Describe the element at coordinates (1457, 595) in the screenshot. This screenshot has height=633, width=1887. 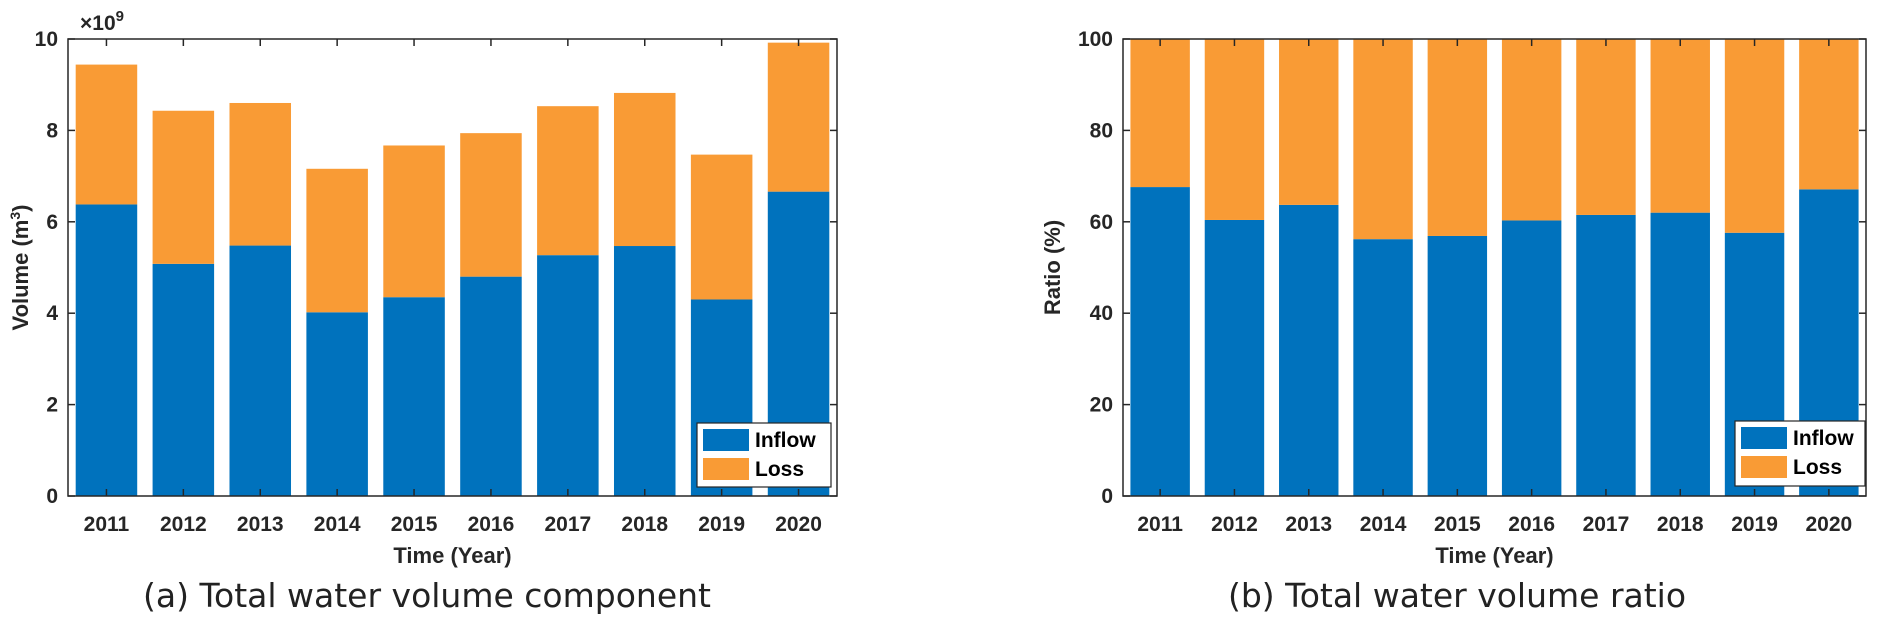
I see `figure-caption-b: (b) Total water volume ratio` at that location.